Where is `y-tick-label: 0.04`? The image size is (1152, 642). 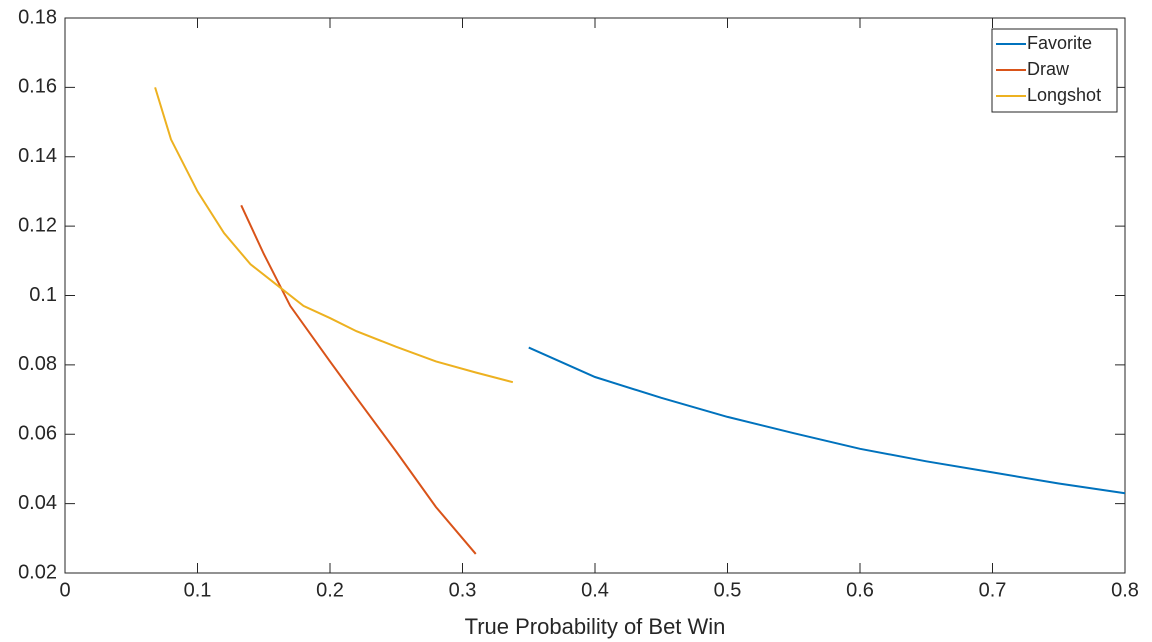 y-tick-label: 0.04 is located at coordinates (37, 503).